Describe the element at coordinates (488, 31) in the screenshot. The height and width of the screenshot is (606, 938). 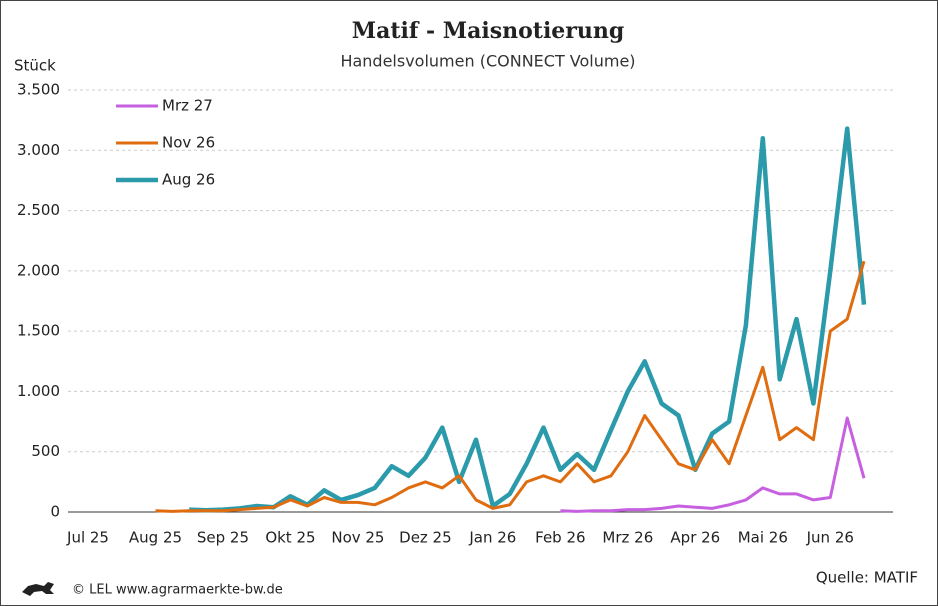
I see `chart-title: Matif - Maisnotierung` at that location.